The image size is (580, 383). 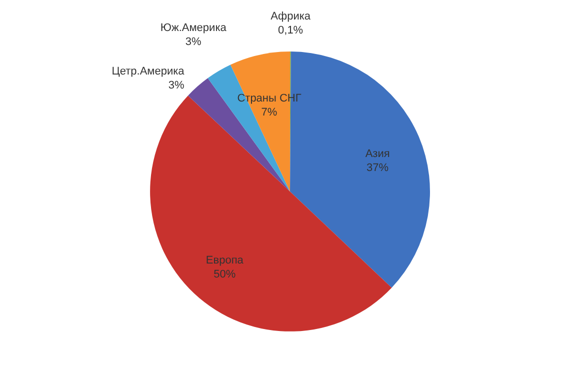 What do you see at coordinates (269, 112) in the screenshot?
I see `data-label: 7%` at bounding box center [269, 112].